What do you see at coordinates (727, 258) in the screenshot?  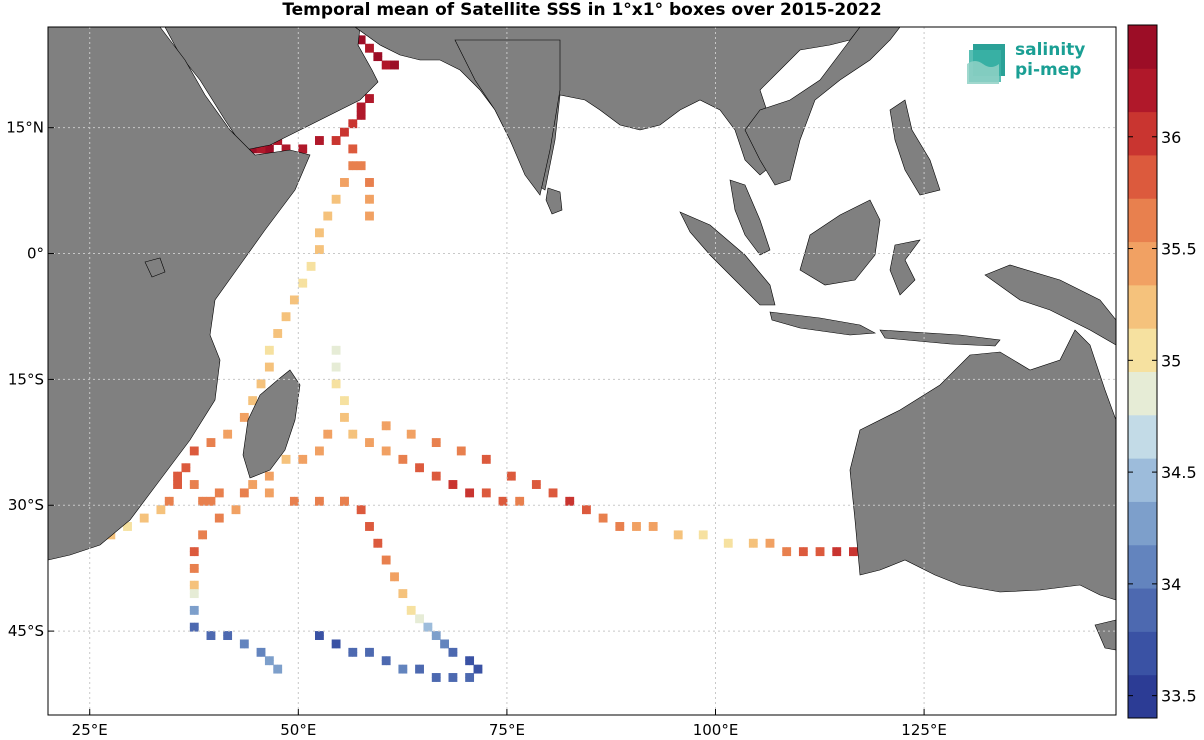 I see `land-sumatra` at bounding box center [727, 258].